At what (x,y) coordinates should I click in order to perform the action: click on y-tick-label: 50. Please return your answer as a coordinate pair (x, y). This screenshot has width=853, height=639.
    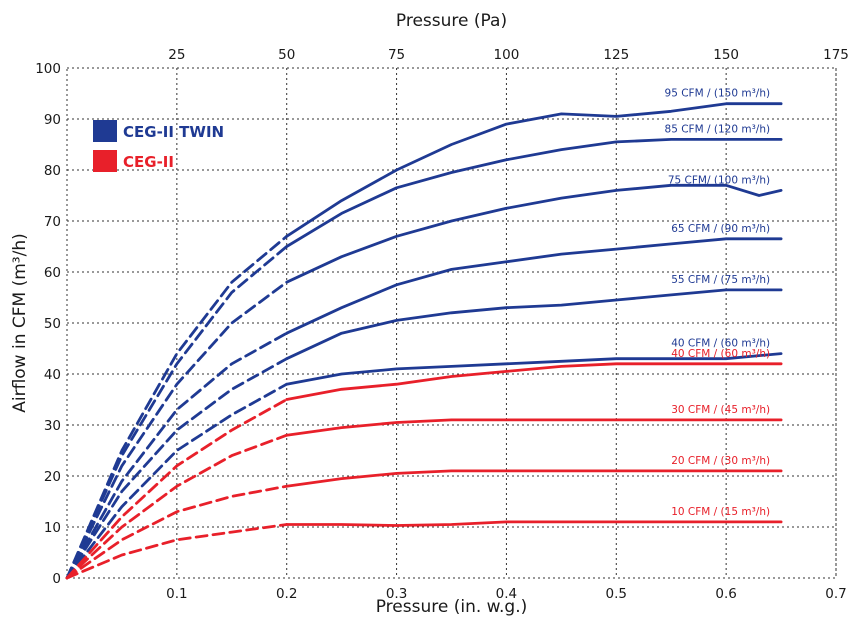
    Looking at the image, I should click on (52, 324).